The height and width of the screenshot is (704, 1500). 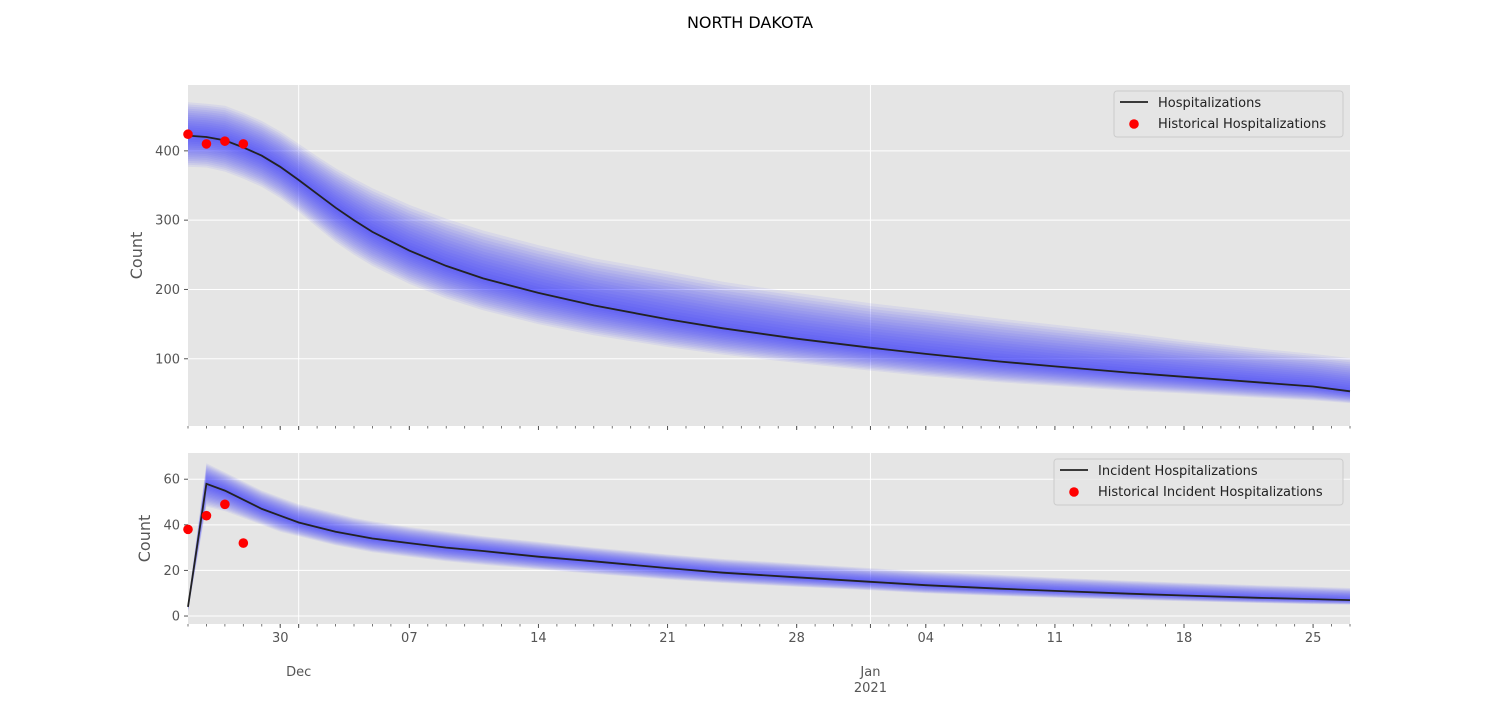 What do you see at coordinates (409, 638) in the screenshot?
I see `x-tick-label: 07` at bounding box center [409, 638].